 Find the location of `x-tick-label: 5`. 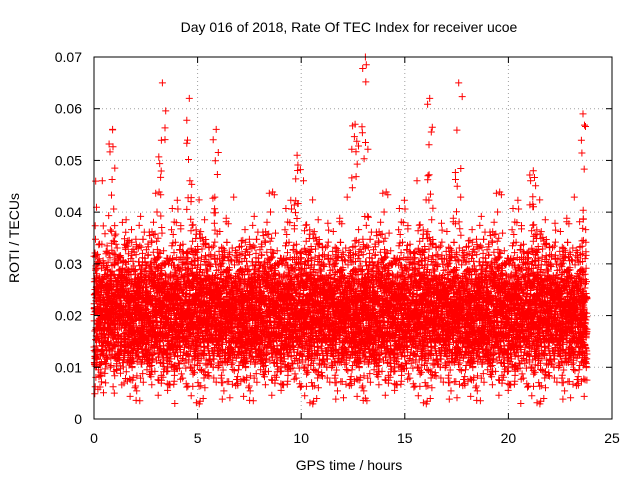

x-tick-label: 5 is located at coordinates (198, 438).